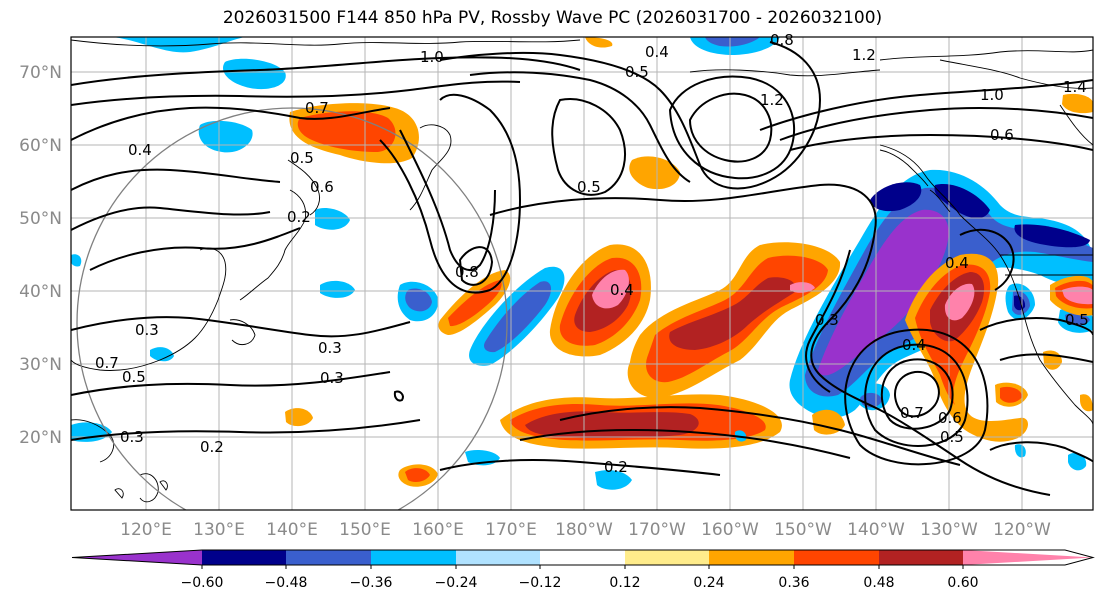 This screenshot has width=1105, height=604. Describe the element at coordinates (371, 583) in the screenshot. I see `colorbar-tick-label: −0.36` at that location.